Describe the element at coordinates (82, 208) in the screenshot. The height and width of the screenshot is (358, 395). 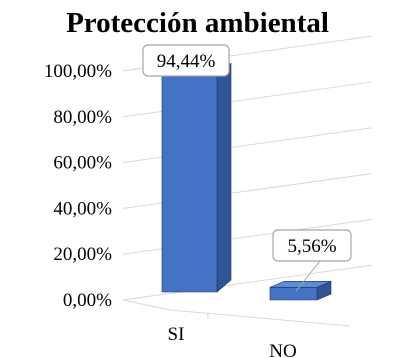
I see `y-tick-label: 40,00%` at that location.